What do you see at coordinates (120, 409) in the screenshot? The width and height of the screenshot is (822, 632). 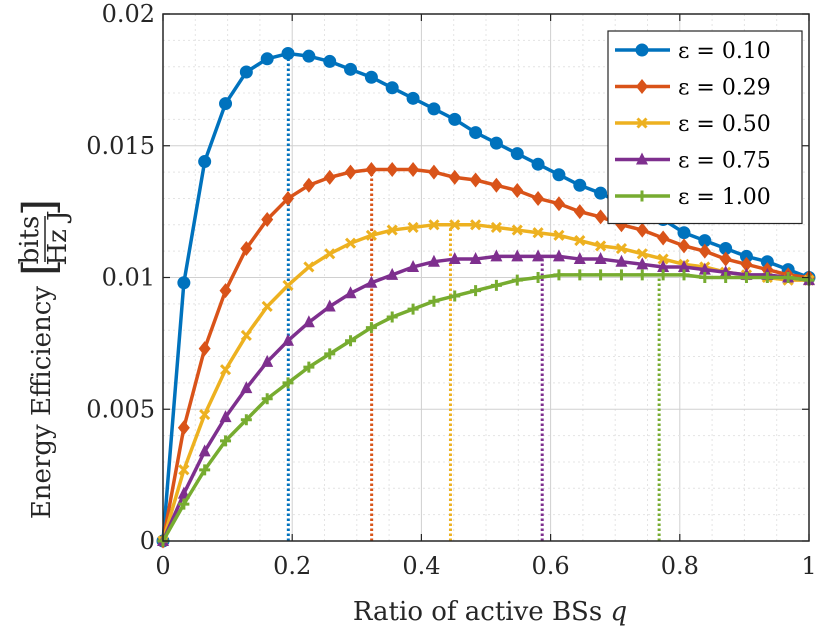 I see `y-tick-label: 0.005` at bounding box center [120, 409].